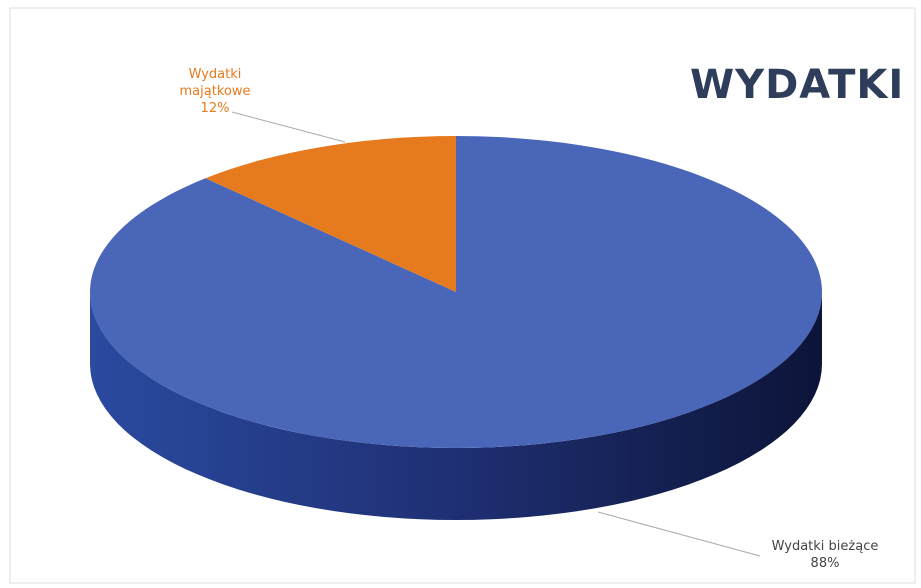 The height and width of the screenshot is (588, 921). I want to click on chart-title: WYDATKI, so click(797, 85).